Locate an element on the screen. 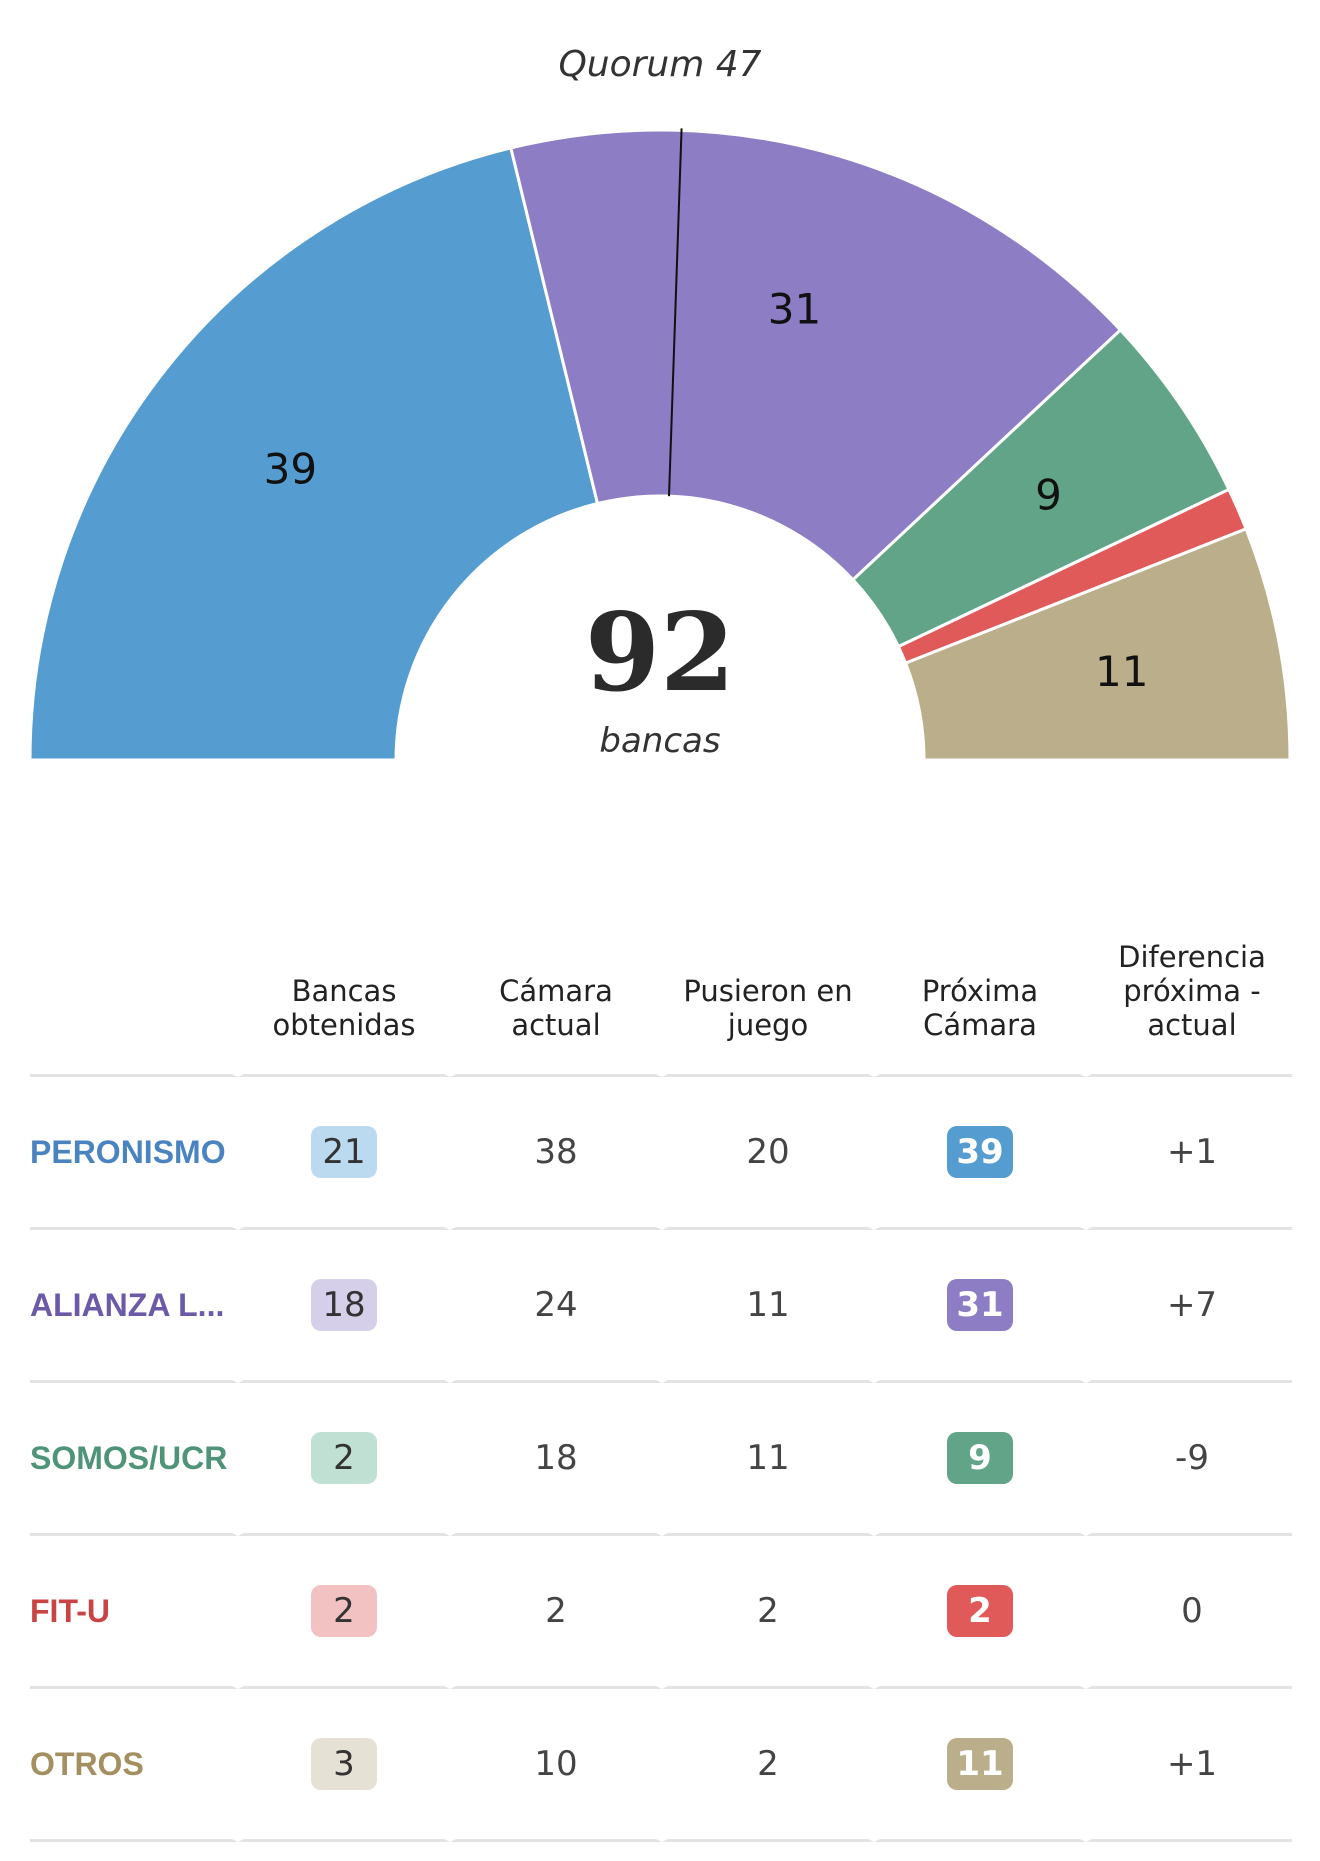 The image size is (1320, 1861). segment-otros is located at coordinates (1097, 644).